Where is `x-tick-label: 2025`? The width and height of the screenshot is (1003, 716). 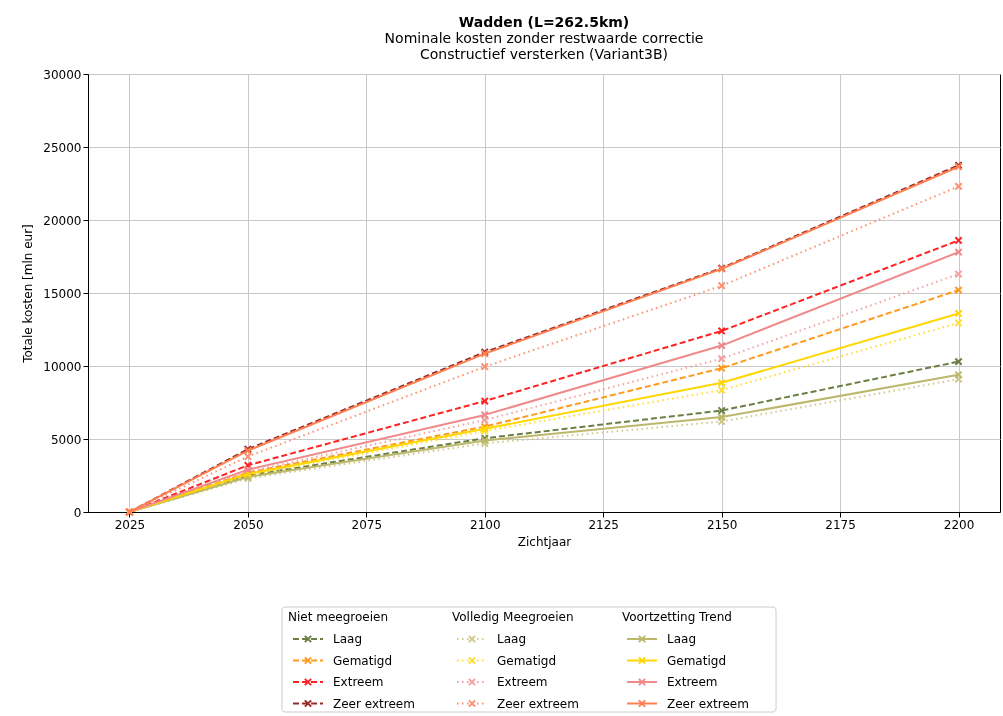 x-tick-label: 2025 is located at coordinates (130, 524).